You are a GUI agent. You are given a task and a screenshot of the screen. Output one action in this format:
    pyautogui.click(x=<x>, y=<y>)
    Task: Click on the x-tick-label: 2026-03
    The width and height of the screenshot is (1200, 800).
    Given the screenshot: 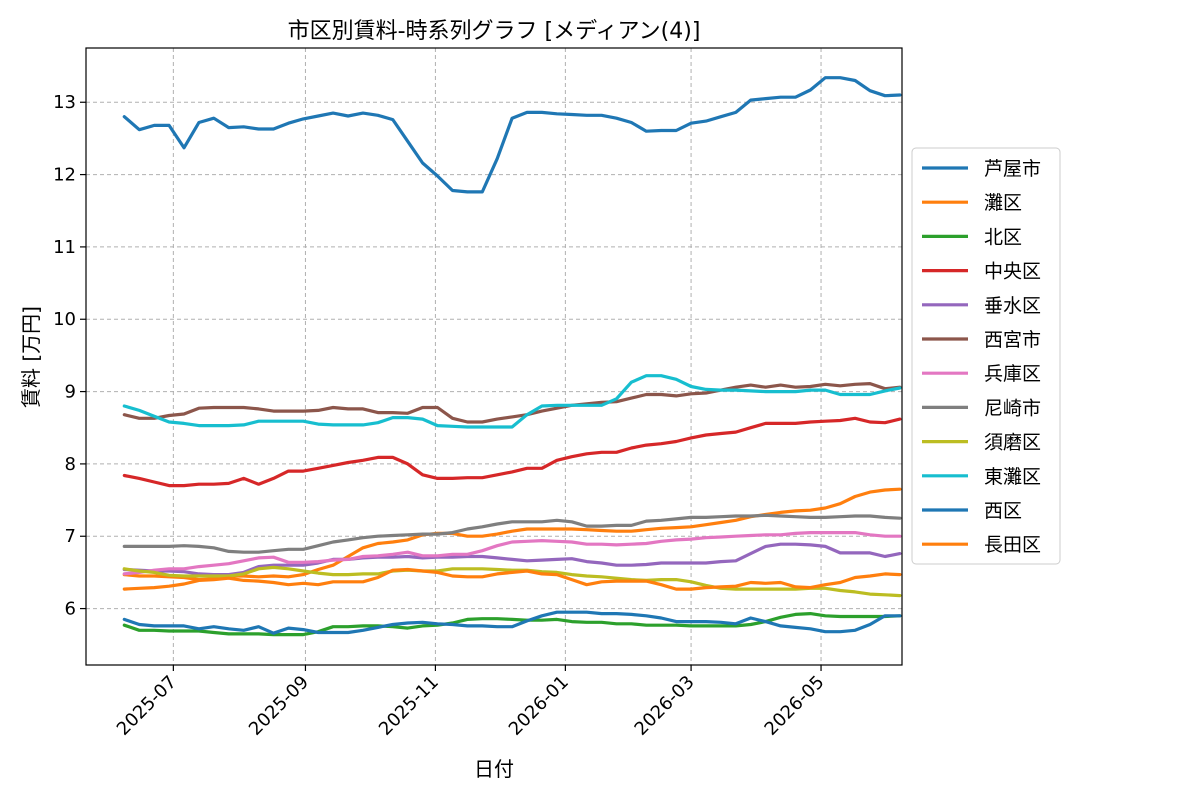 What is the action you would take?
    pyautogui.click(x=665, y=706)
    